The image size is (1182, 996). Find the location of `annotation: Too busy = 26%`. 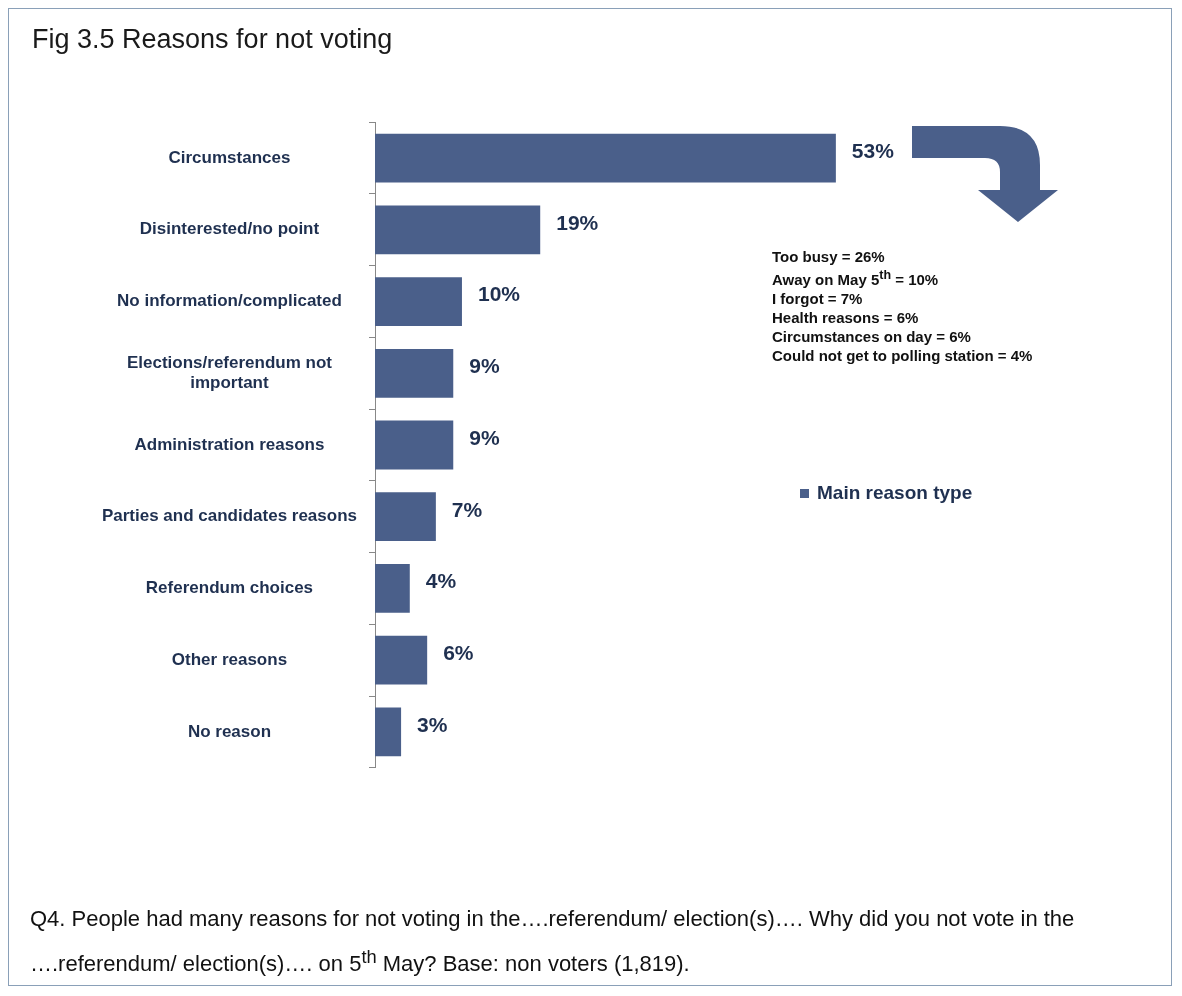

annotation: Too busy = 26% is located at coordinates (829, 256).